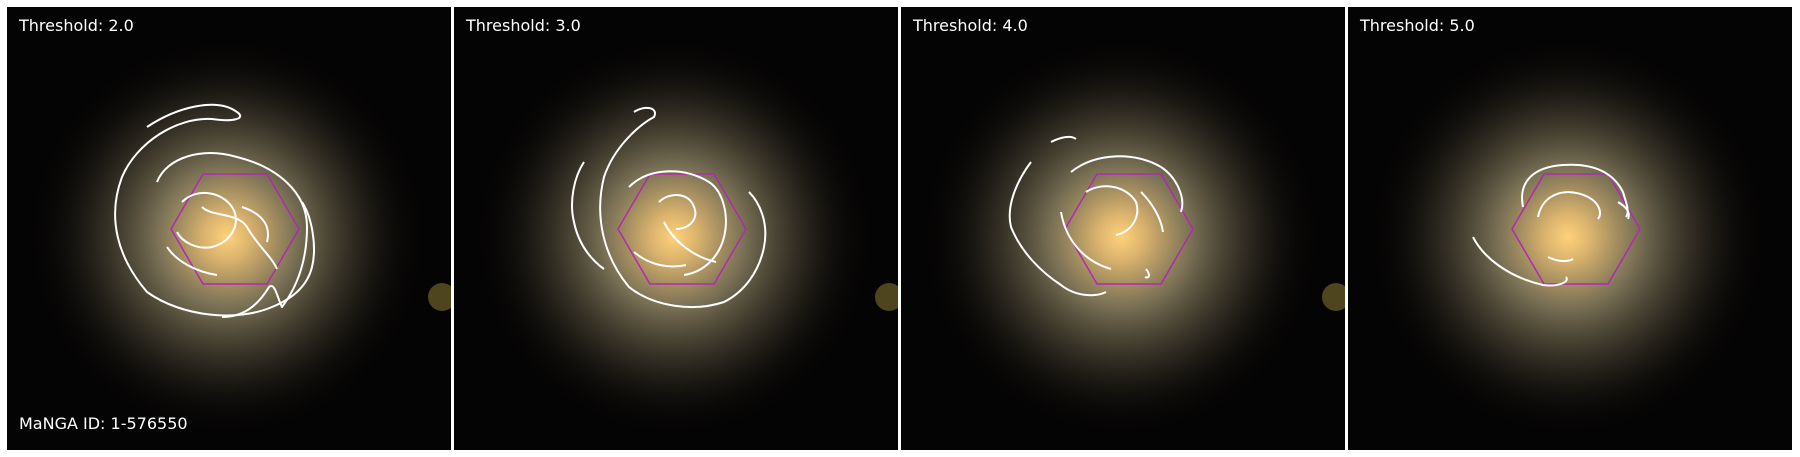 The width and height of the screenshot is (1800, 457). What do you see at coordinates (1417, 25) in the screenshot?
I see `threshold-label: Threshold: 5.0` at bounding box center [1417, 25].